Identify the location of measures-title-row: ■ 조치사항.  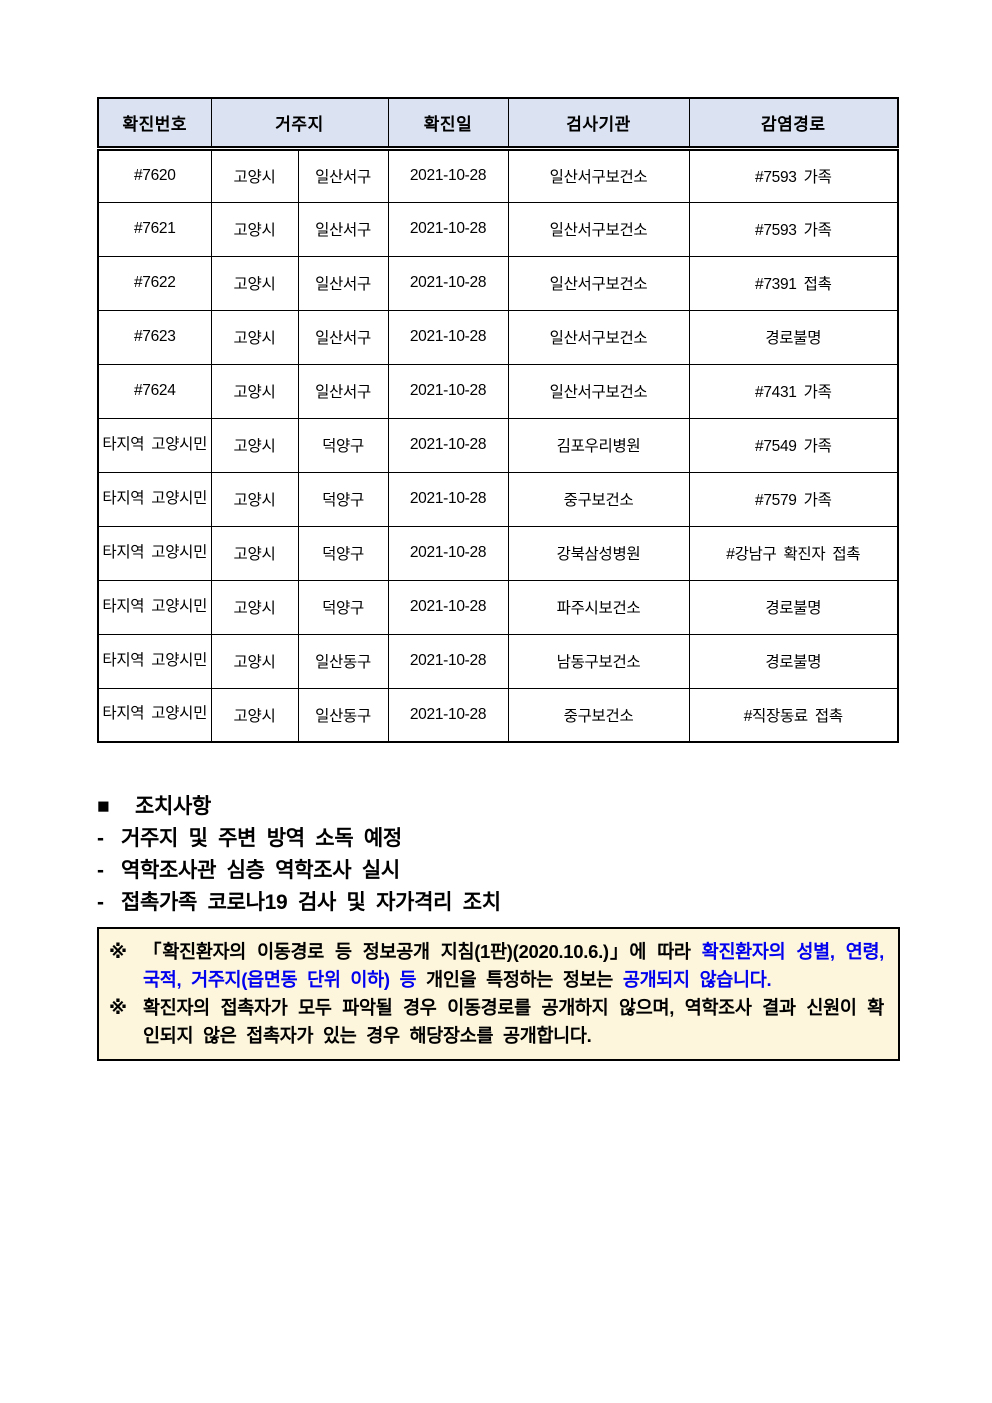
(502, 807).